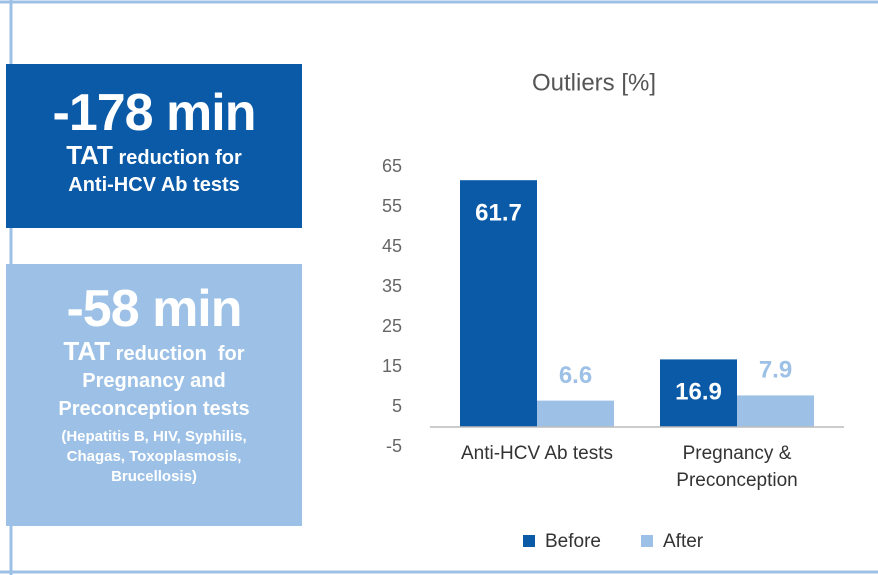 This screenshot has width=878, height=575. What do you see at coordinates (775, 370) in the screenshot?
I see `data-label: 7.9` at bounding box center [775, 370].